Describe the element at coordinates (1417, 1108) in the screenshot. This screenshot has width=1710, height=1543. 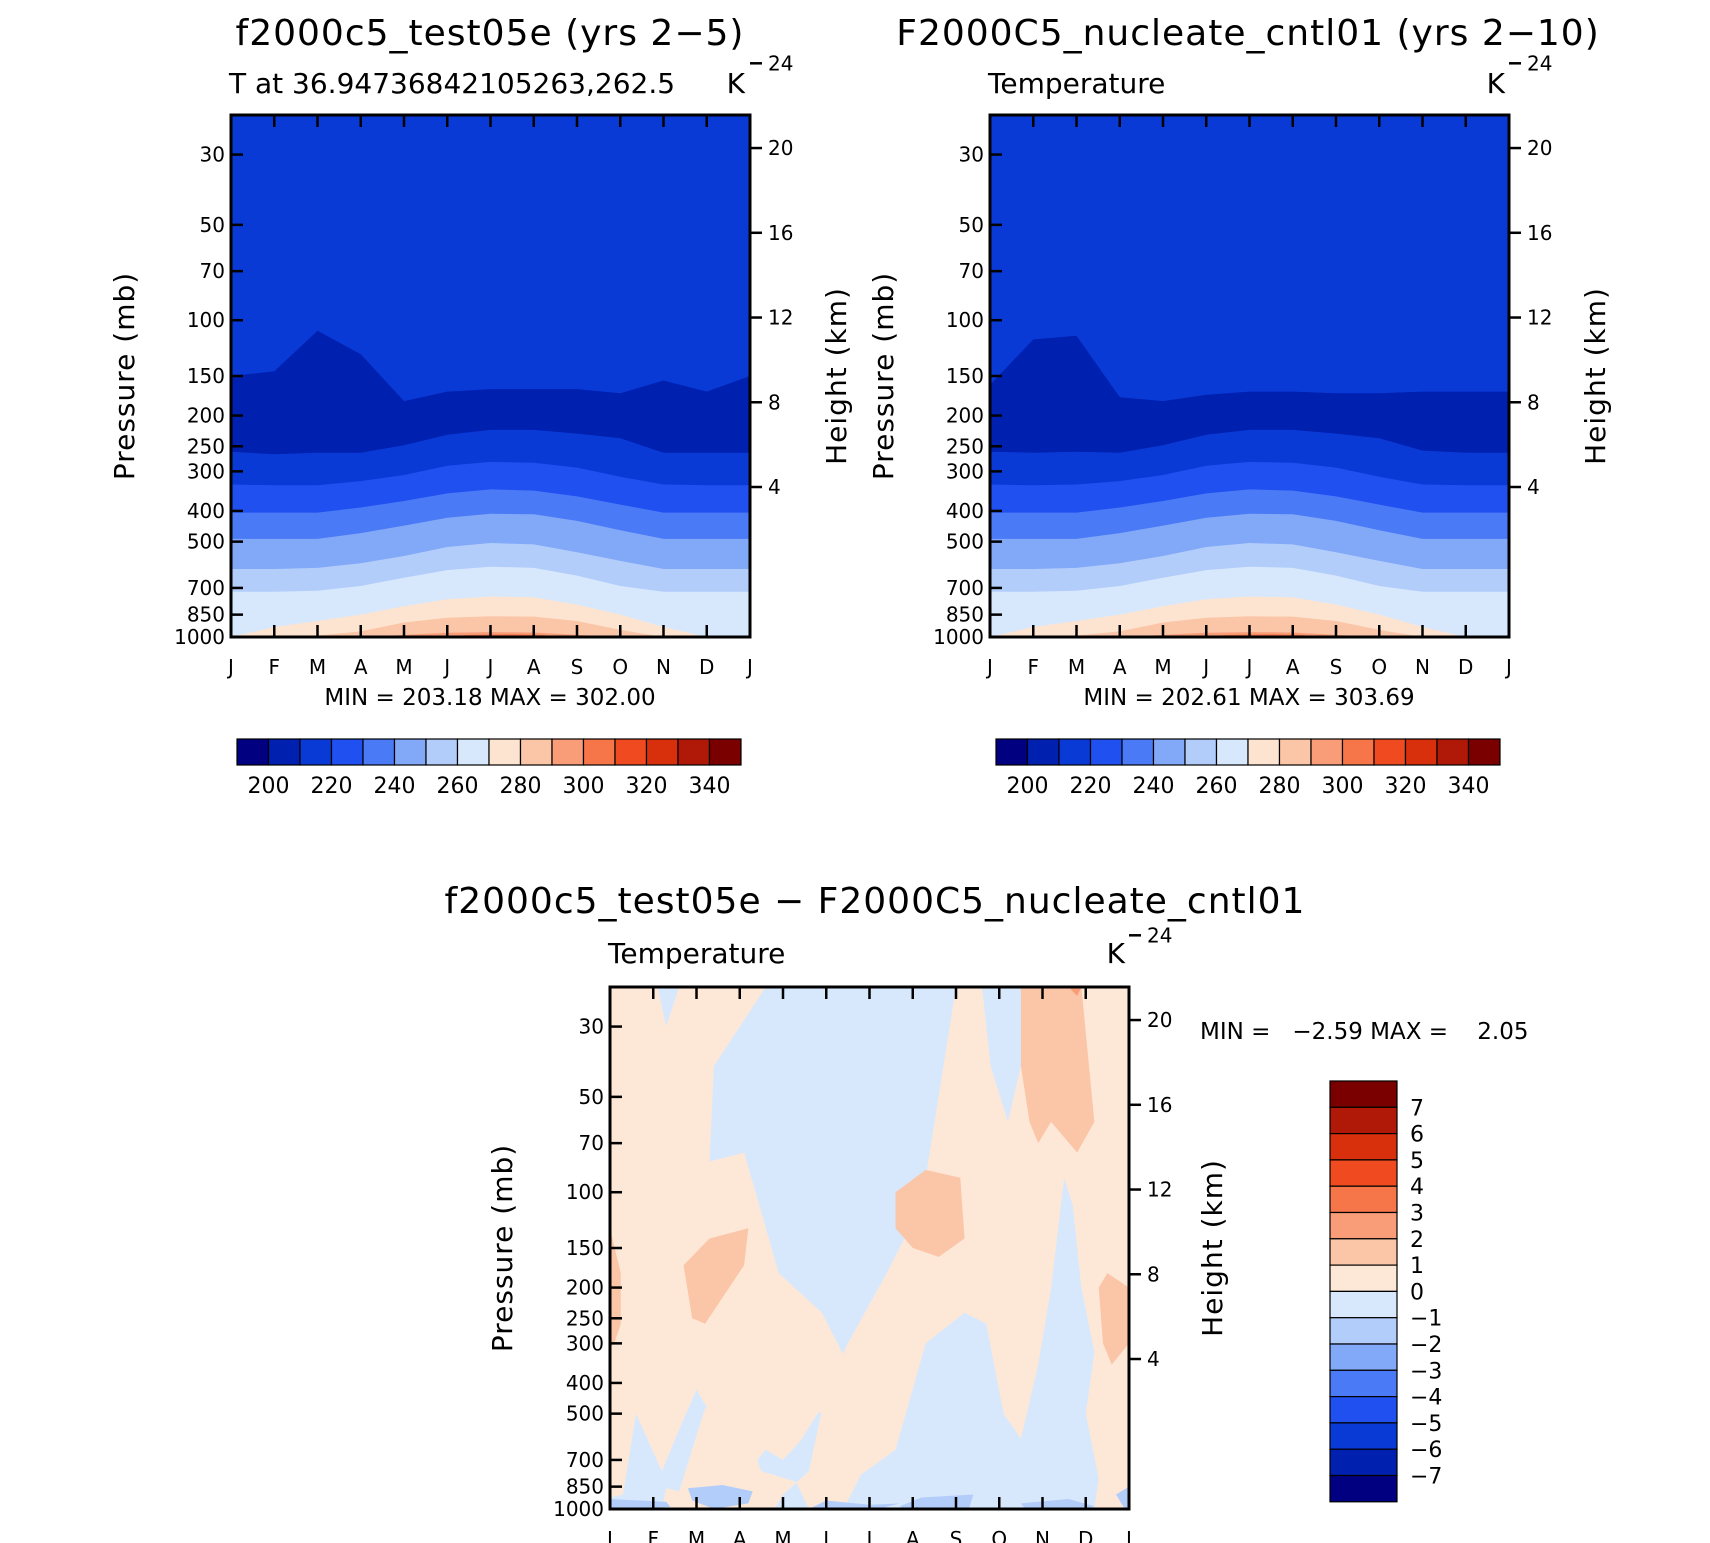
I see `colorbar-label: 7` at that location.